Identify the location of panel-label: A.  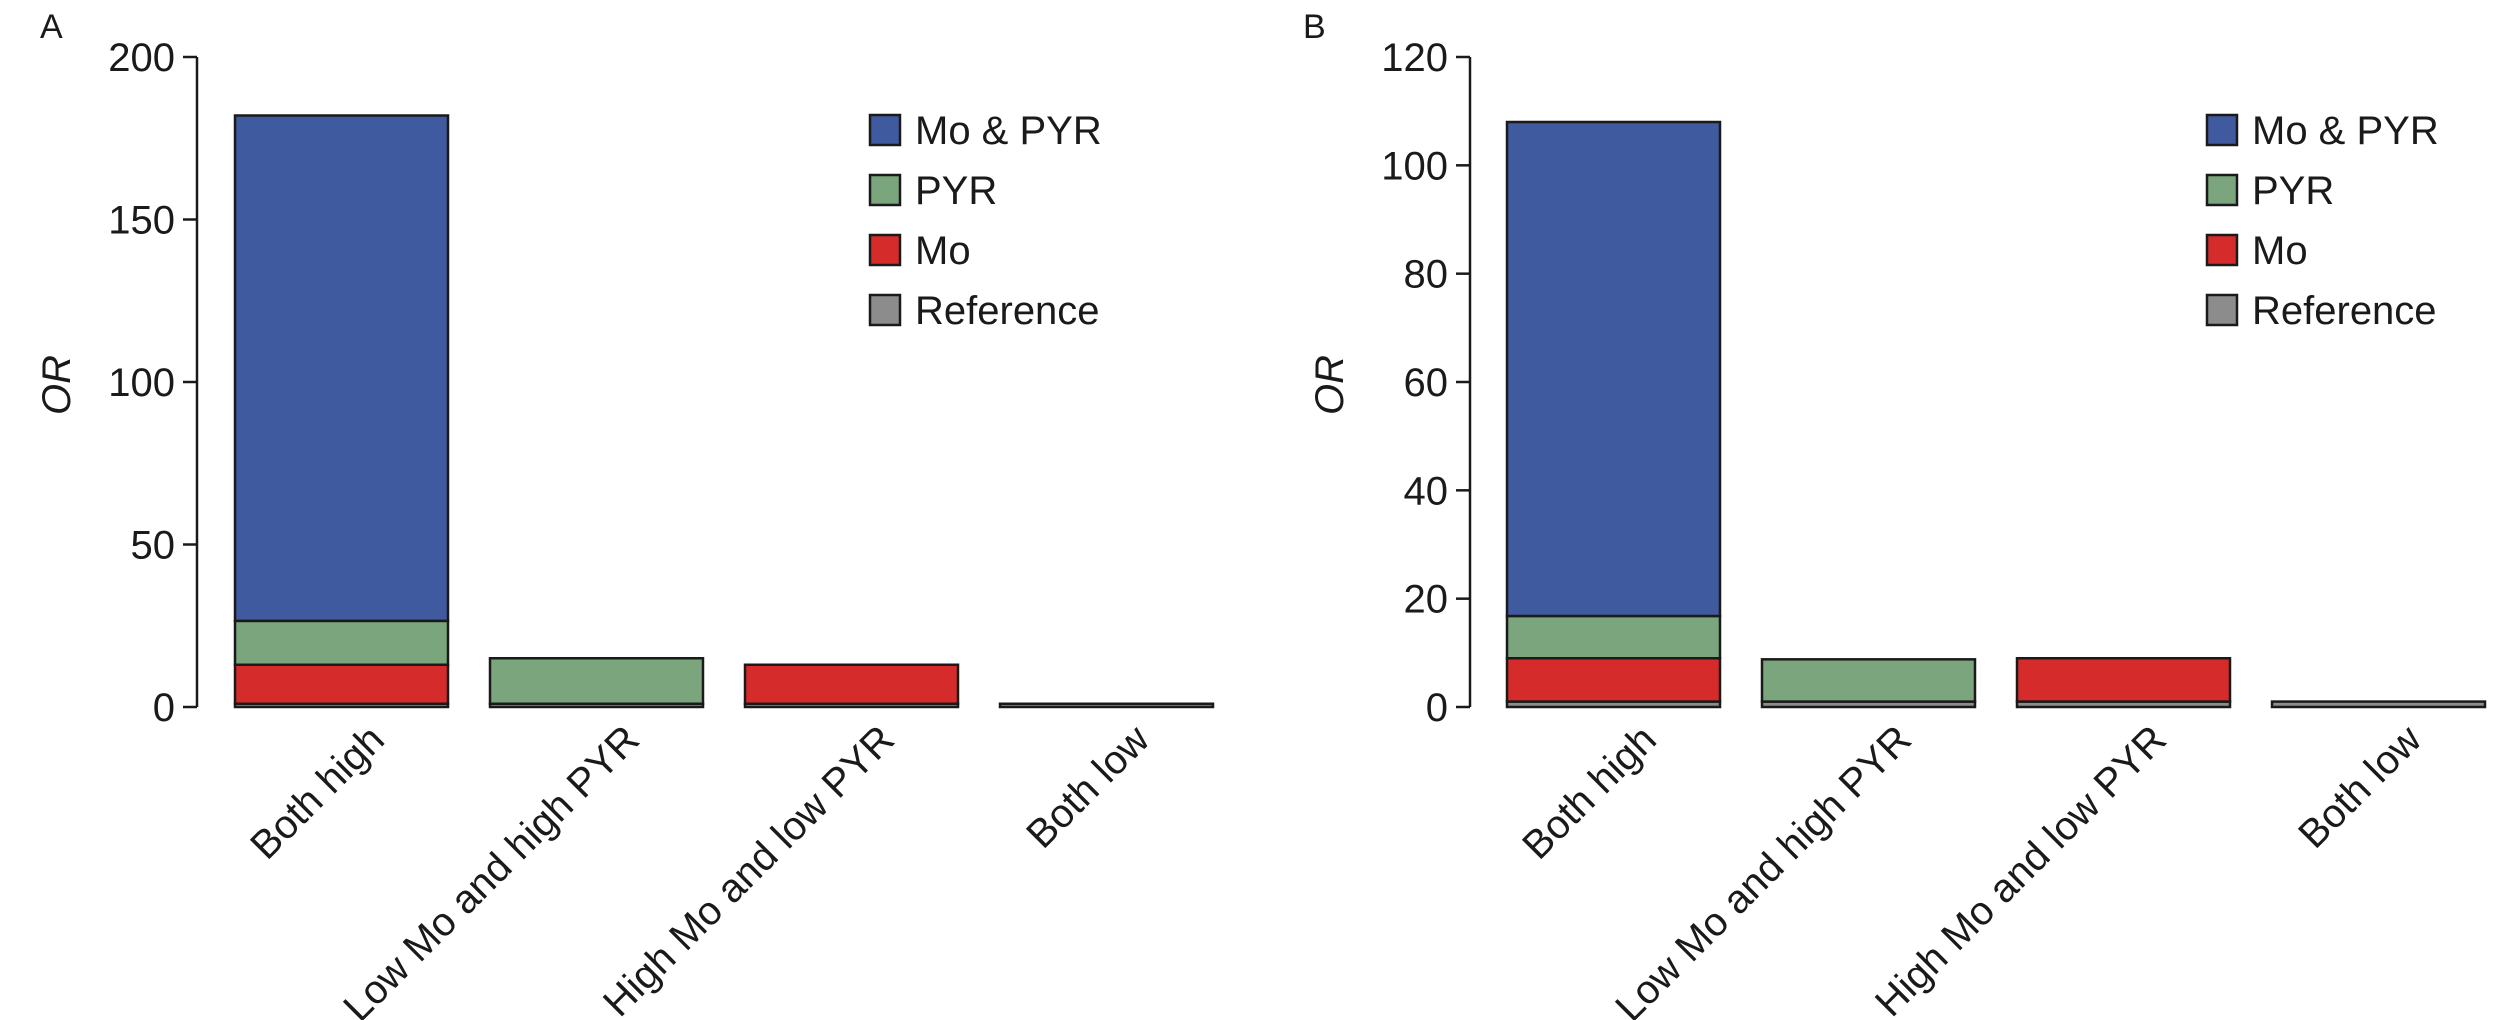
(51, 27).